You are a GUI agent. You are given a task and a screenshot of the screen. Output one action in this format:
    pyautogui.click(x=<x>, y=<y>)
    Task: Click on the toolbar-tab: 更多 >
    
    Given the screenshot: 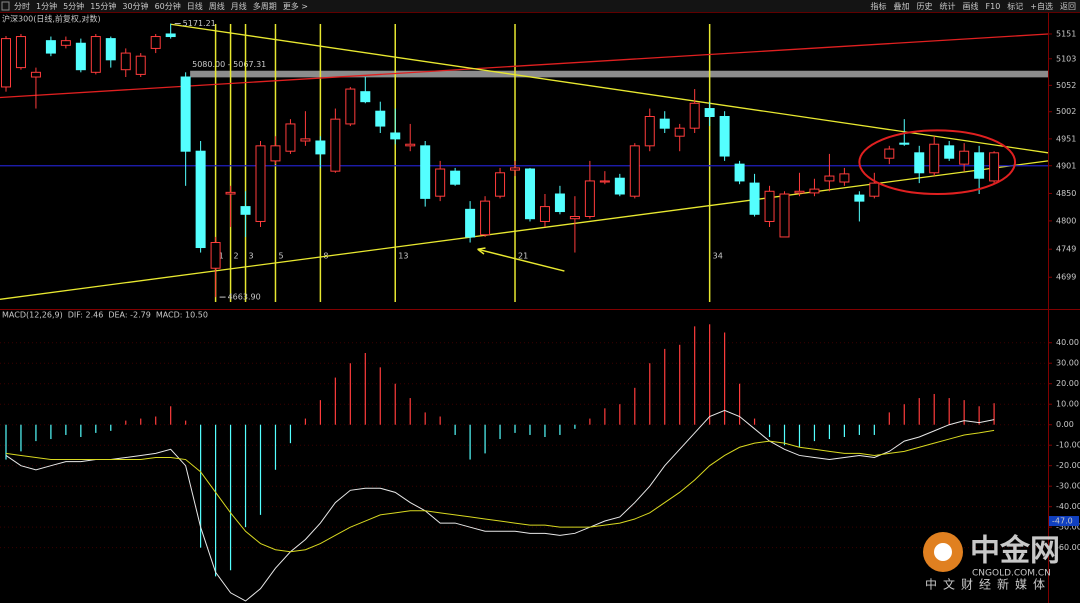 What is the action you would take?
    pyautogui.click(x=295, y=6)
    